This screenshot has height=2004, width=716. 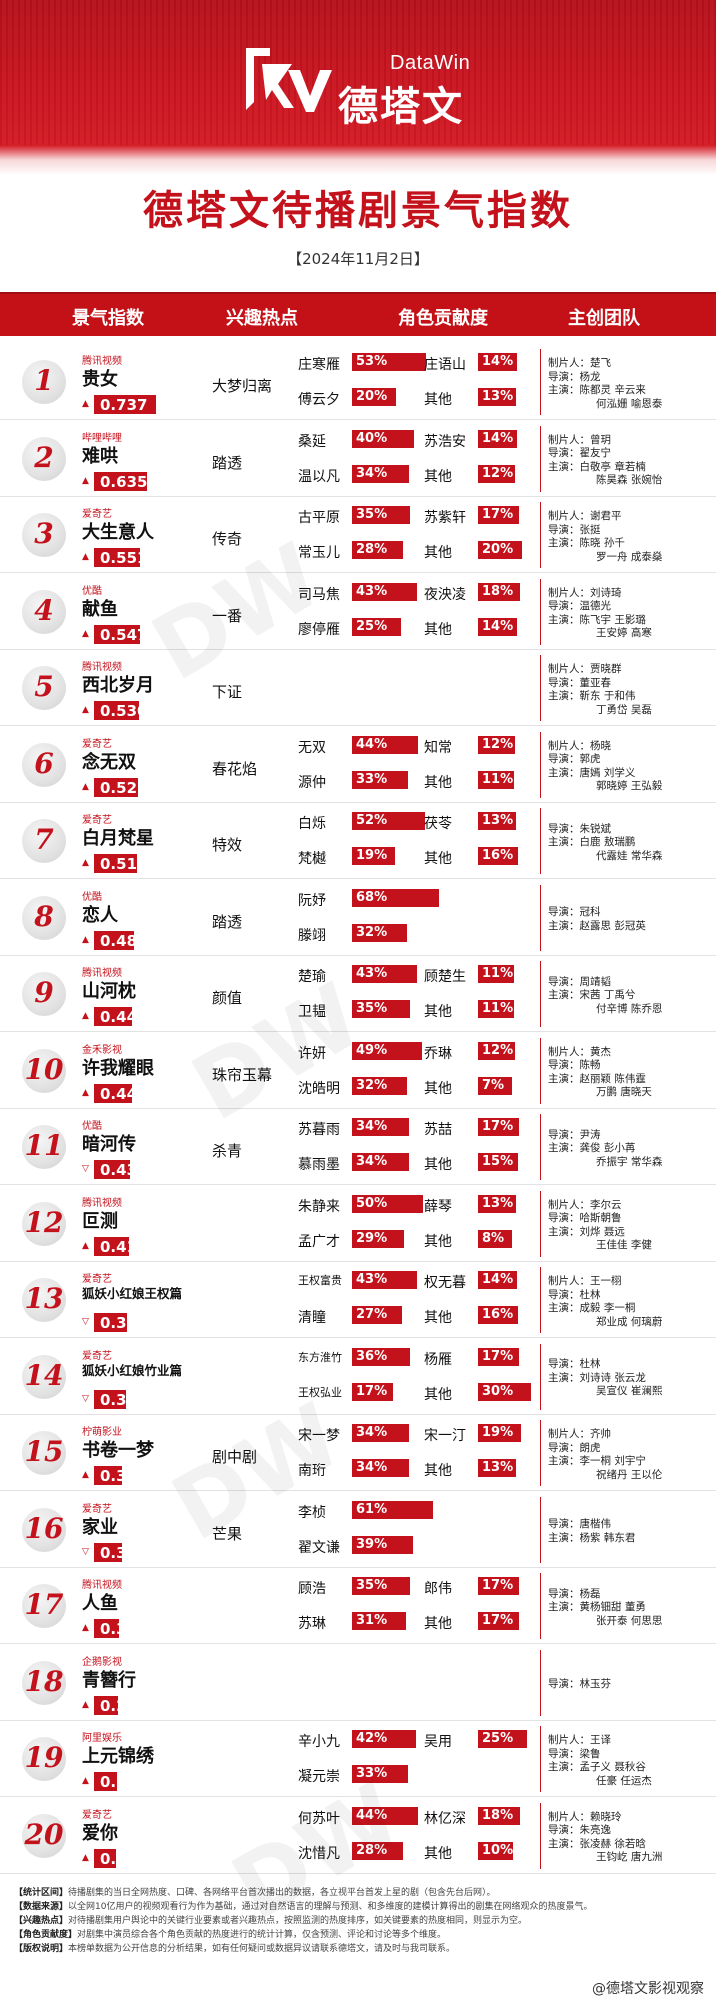 What do you see at coordinates (585, 1204) in the screenshot?
I see `team-line: 制片人：李尔云` at bounding box center [585, 1204].